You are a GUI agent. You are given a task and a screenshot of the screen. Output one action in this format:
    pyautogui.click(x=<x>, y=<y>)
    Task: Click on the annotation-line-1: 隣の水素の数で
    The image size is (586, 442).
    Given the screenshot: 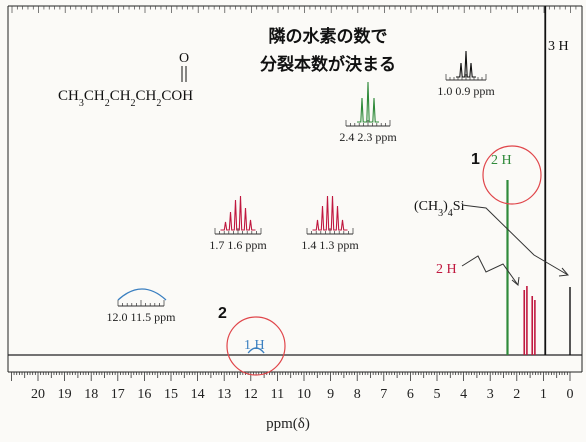 What is the action you would take?
    pyautogui.click(x=328, y=36)
    